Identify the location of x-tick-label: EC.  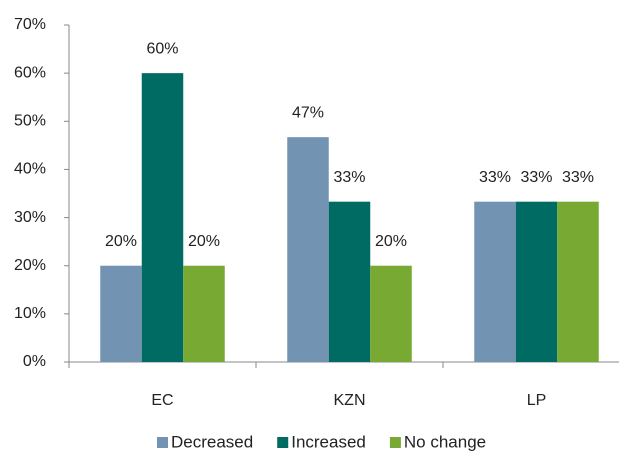
(162, 400).